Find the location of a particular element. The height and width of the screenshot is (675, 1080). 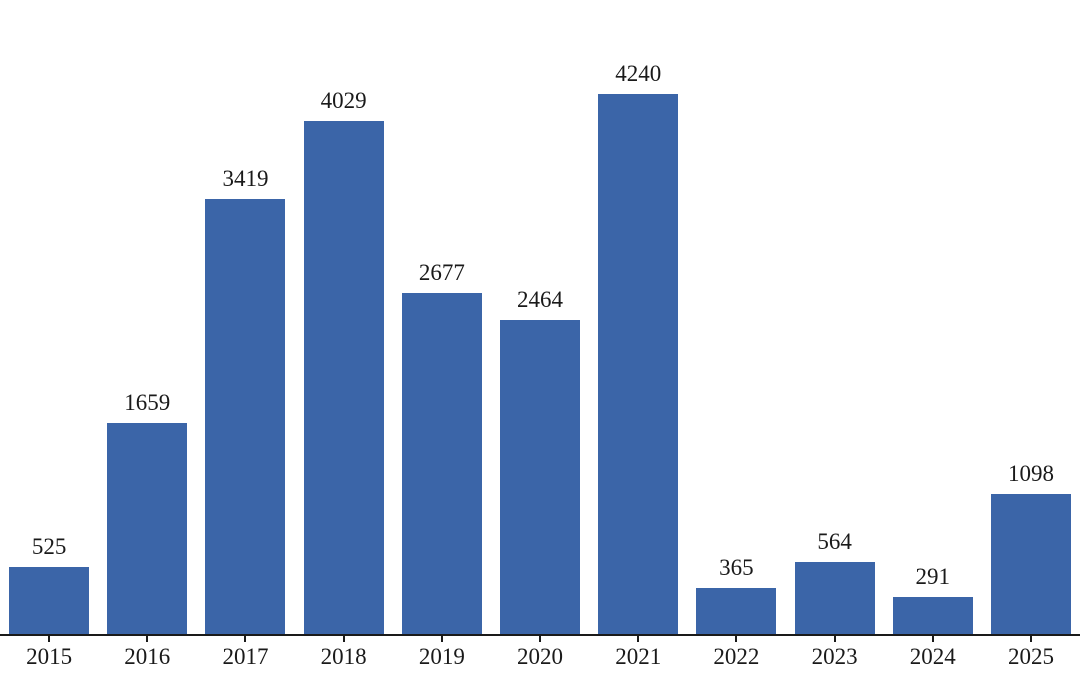

x-axis-tick-label: 2015 is located at coordinates (49, 656).